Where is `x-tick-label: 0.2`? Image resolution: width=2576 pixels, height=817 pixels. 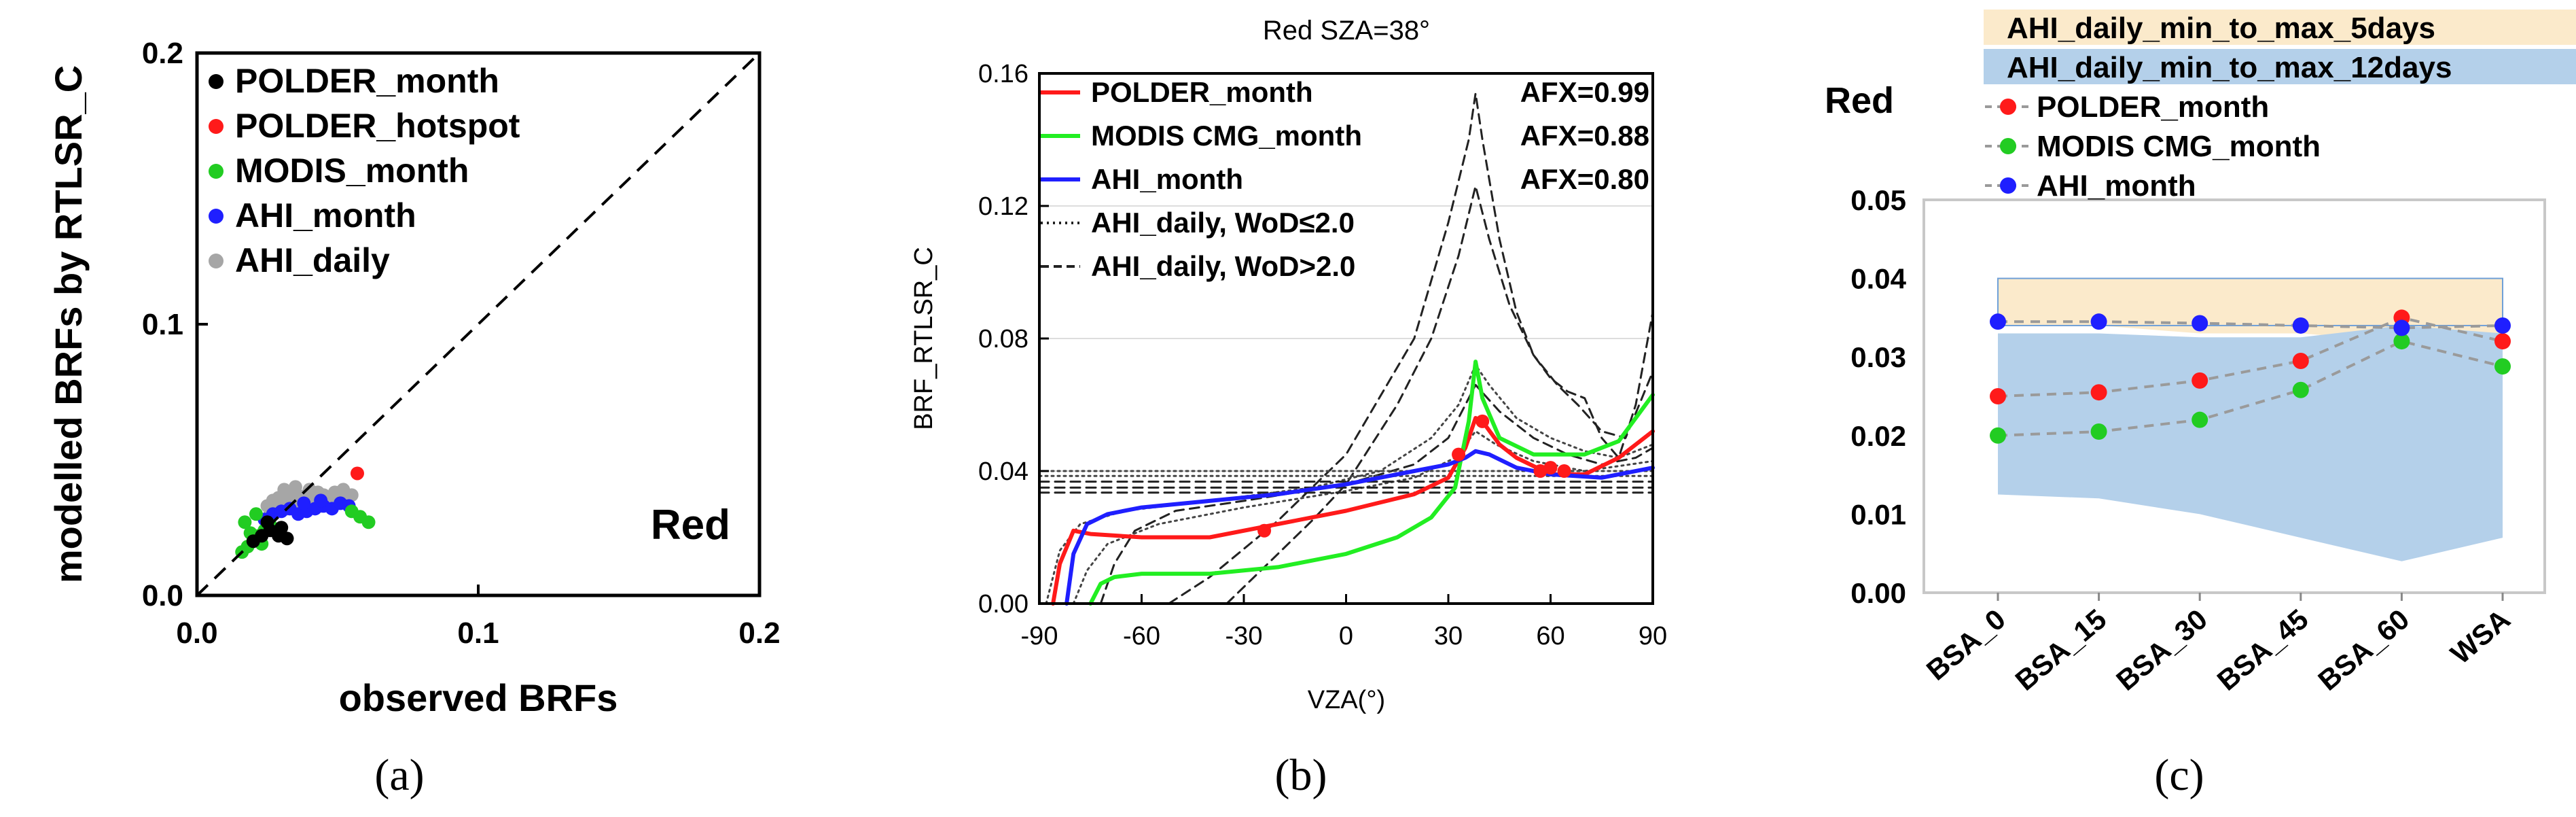
x-tick-label: 0.2 is located at coordinates (759, 633).